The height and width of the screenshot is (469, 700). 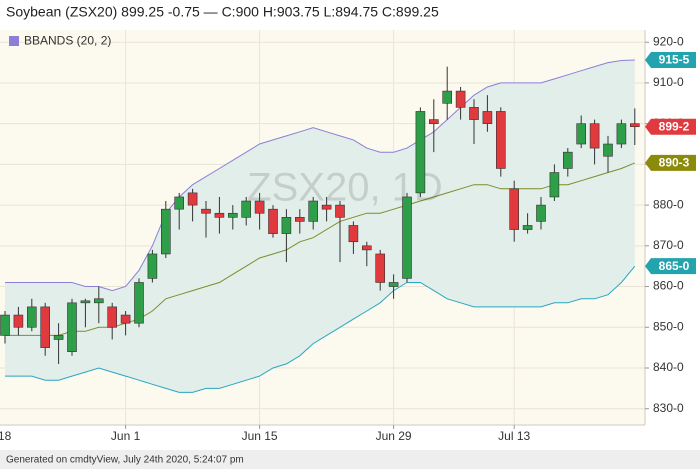 What do you see at coordinates (674, 163) in the screenshot?
I see `price-badge-label: 890-3` at bounding box center [674, 163].